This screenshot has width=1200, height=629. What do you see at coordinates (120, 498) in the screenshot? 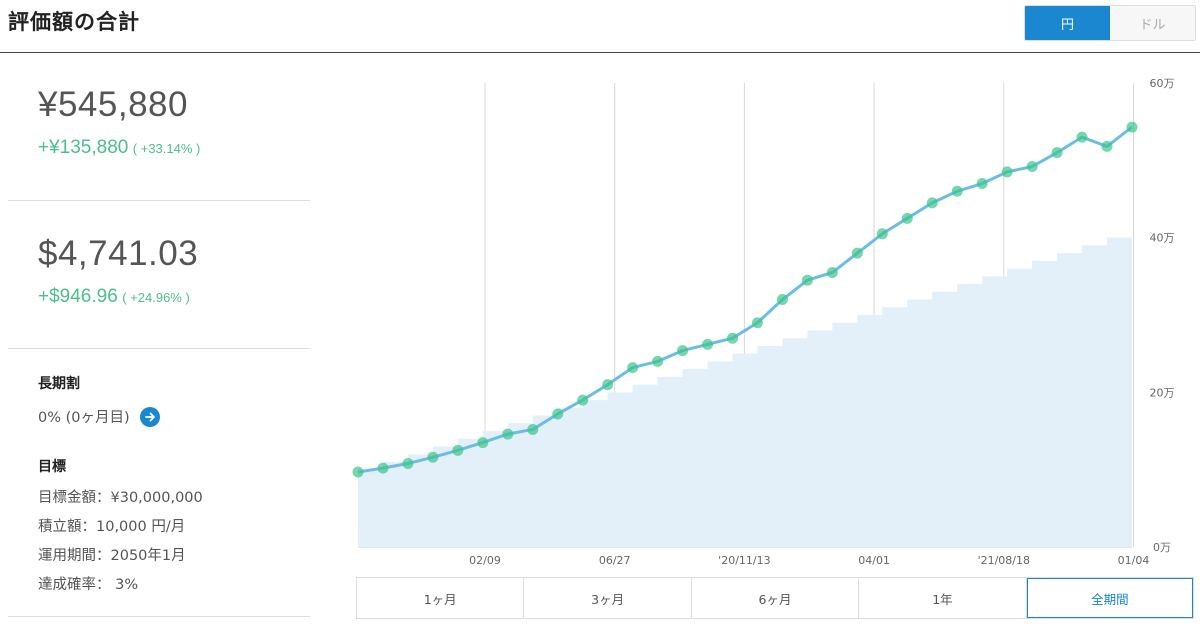
I see `goal-target-amount: 目標金額：¥30,000,000` at bounding box center [120, 498].